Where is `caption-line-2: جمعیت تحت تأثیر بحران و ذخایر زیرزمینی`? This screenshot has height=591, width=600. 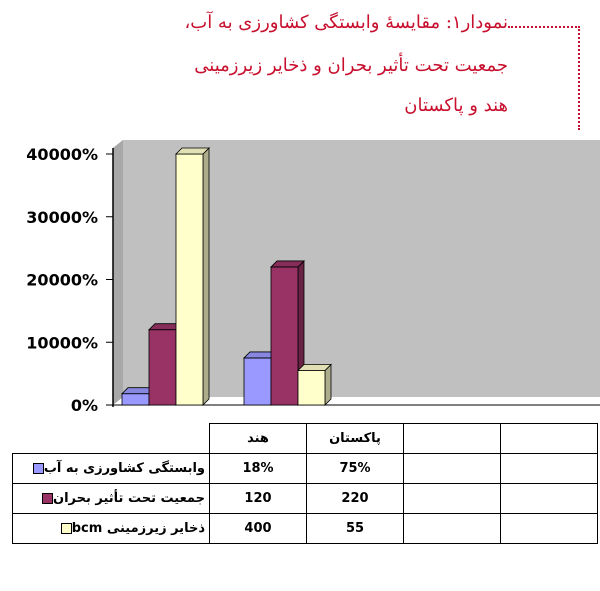
caption-line-2: جمعیت تحت تأثیر بحران و ذخایر زیرزمینی is located at coordinates (351, 65).